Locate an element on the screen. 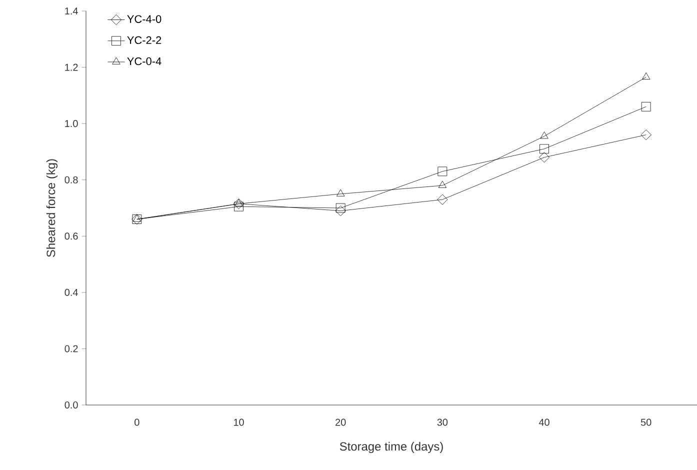 The image size is (697, 470). y-tick-label: 0.8 is located at coordinates (71, 180).